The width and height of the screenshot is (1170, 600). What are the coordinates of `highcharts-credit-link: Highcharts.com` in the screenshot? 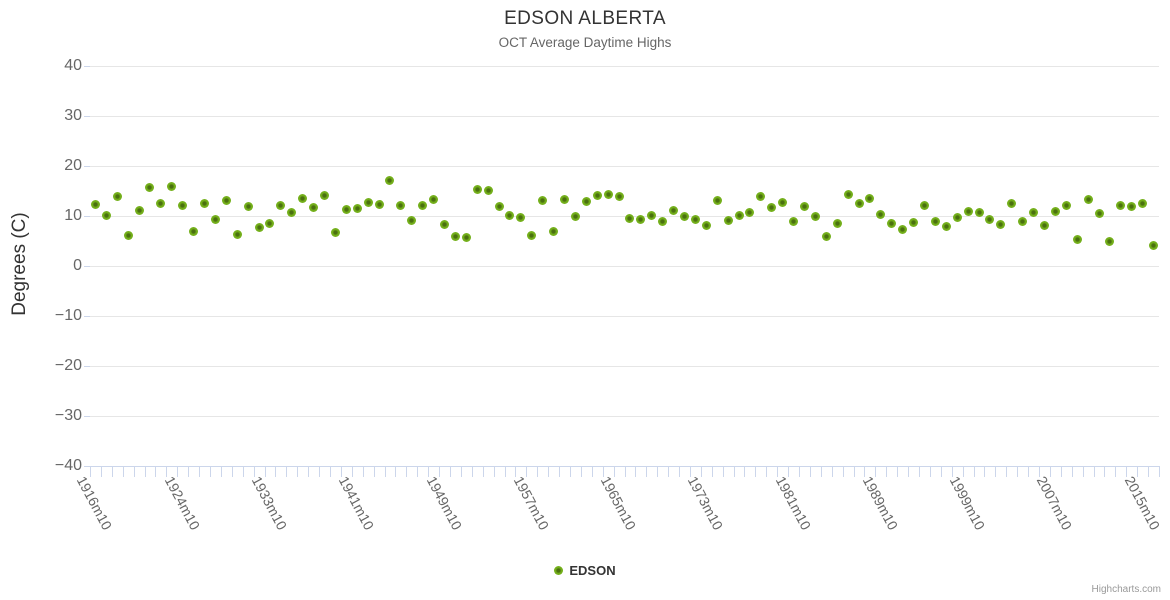 It's located at (1126, 589).